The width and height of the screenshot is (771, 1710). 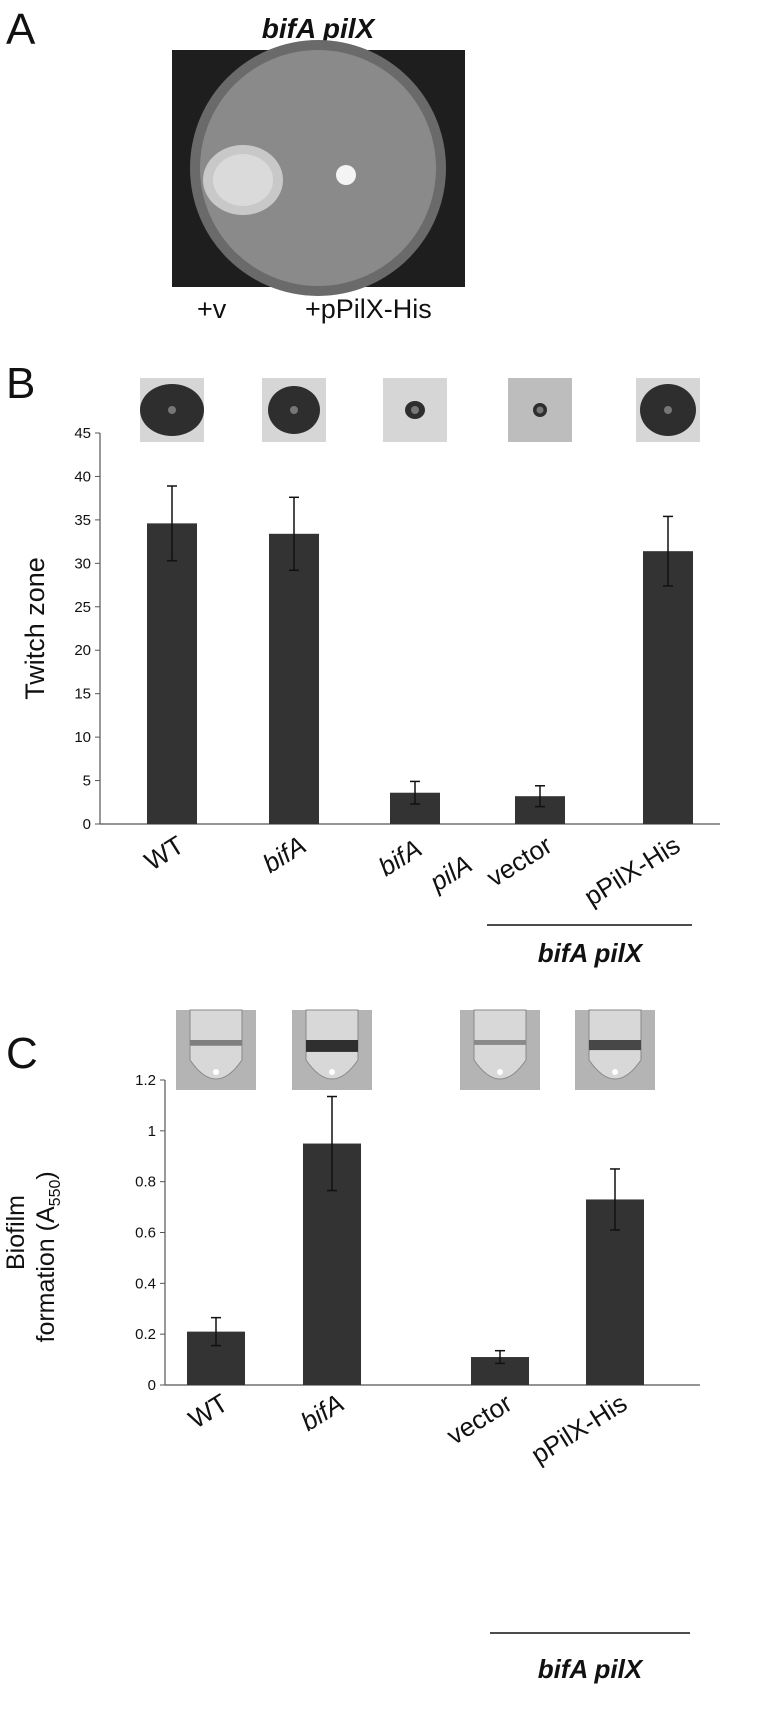 I want to click on panel-letter: A, so click(x=21, y=29).